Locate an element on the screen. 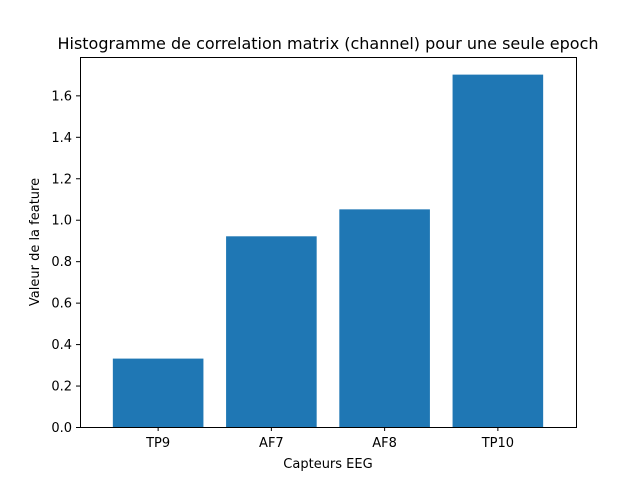 This screenshot has height=480, width=640. y-tick-label: 0.8 is located at coordinates (61, 262).